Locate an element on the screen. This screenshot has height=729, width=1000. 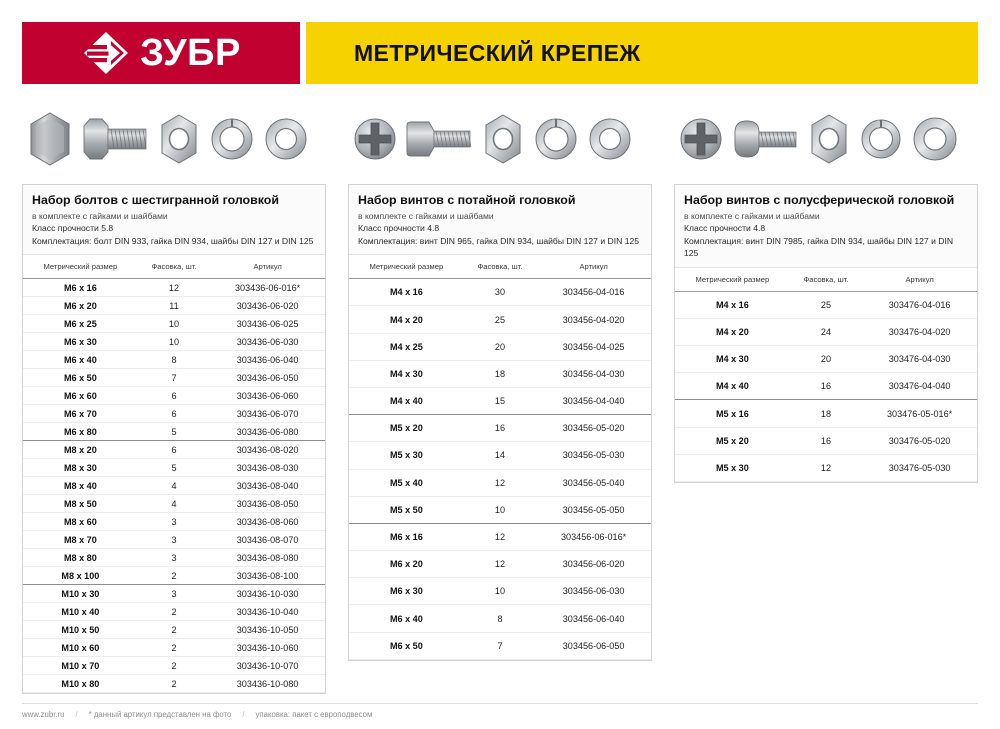
table-row: M5 x 30 14 303456-05-030 is located at coordinates (500, 455).